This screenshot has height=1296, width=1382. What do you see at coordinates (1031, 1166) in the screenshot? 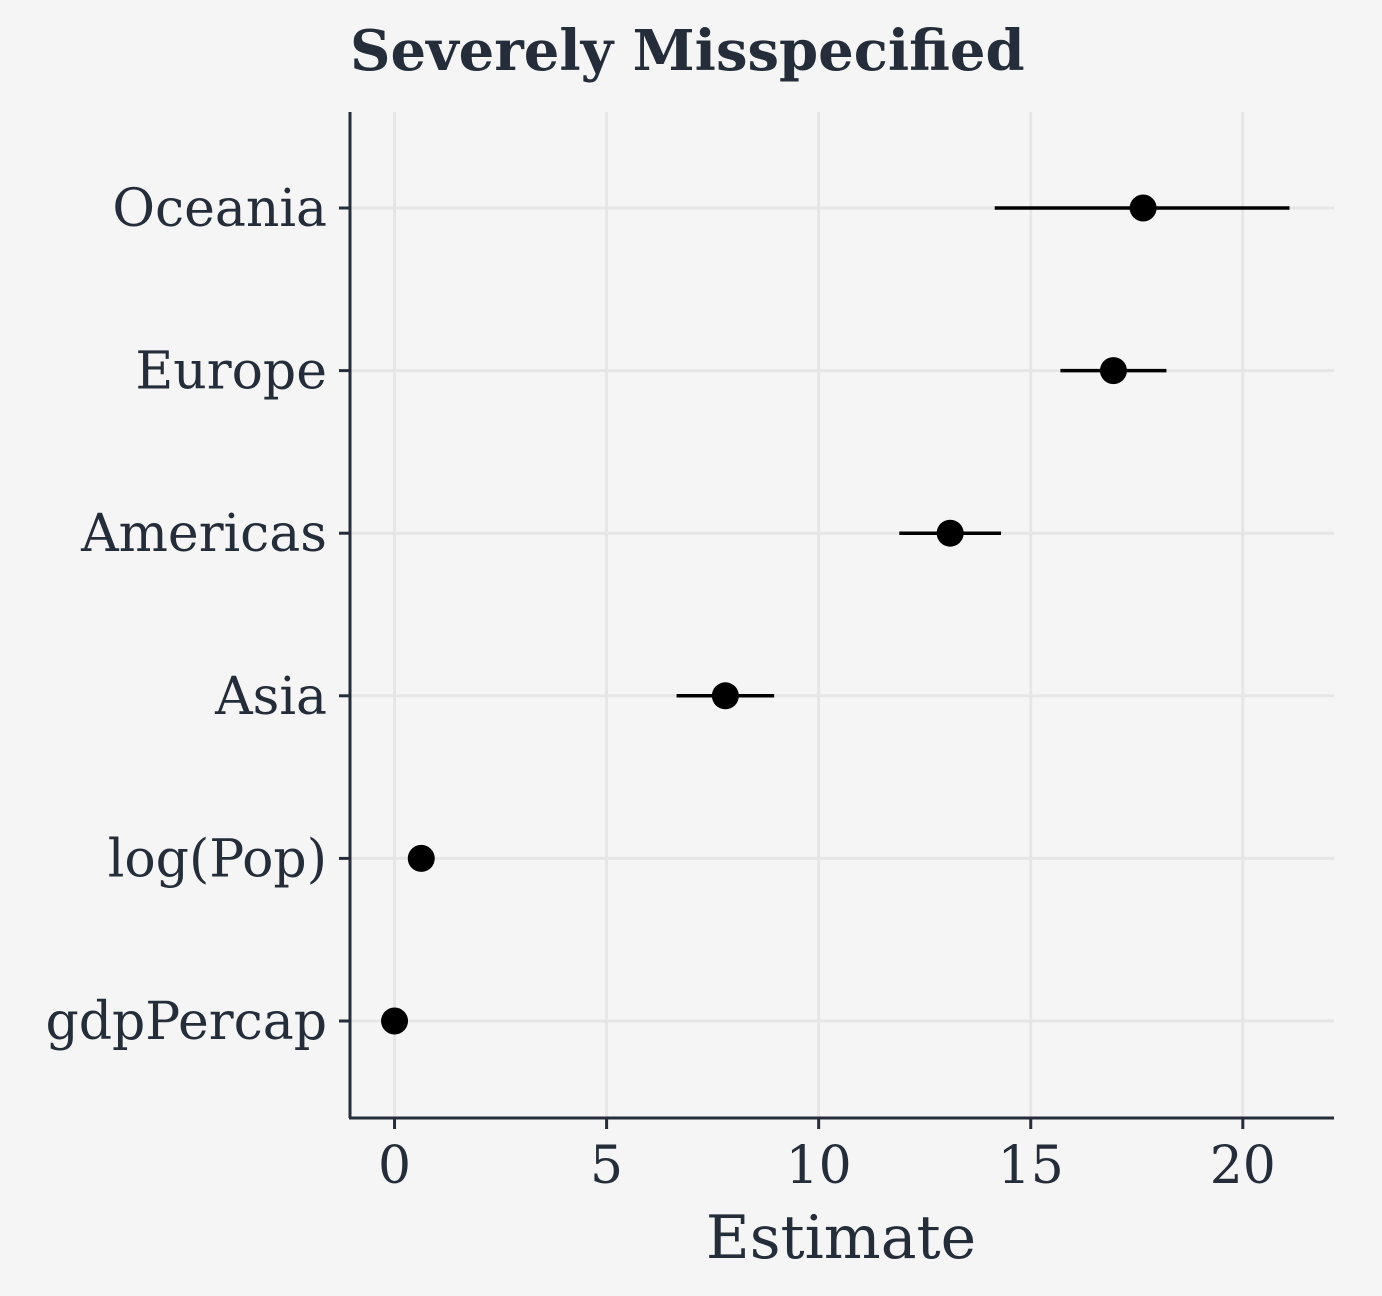
I see `x-tick-label: 15` at bounding box center [1031, 1166].